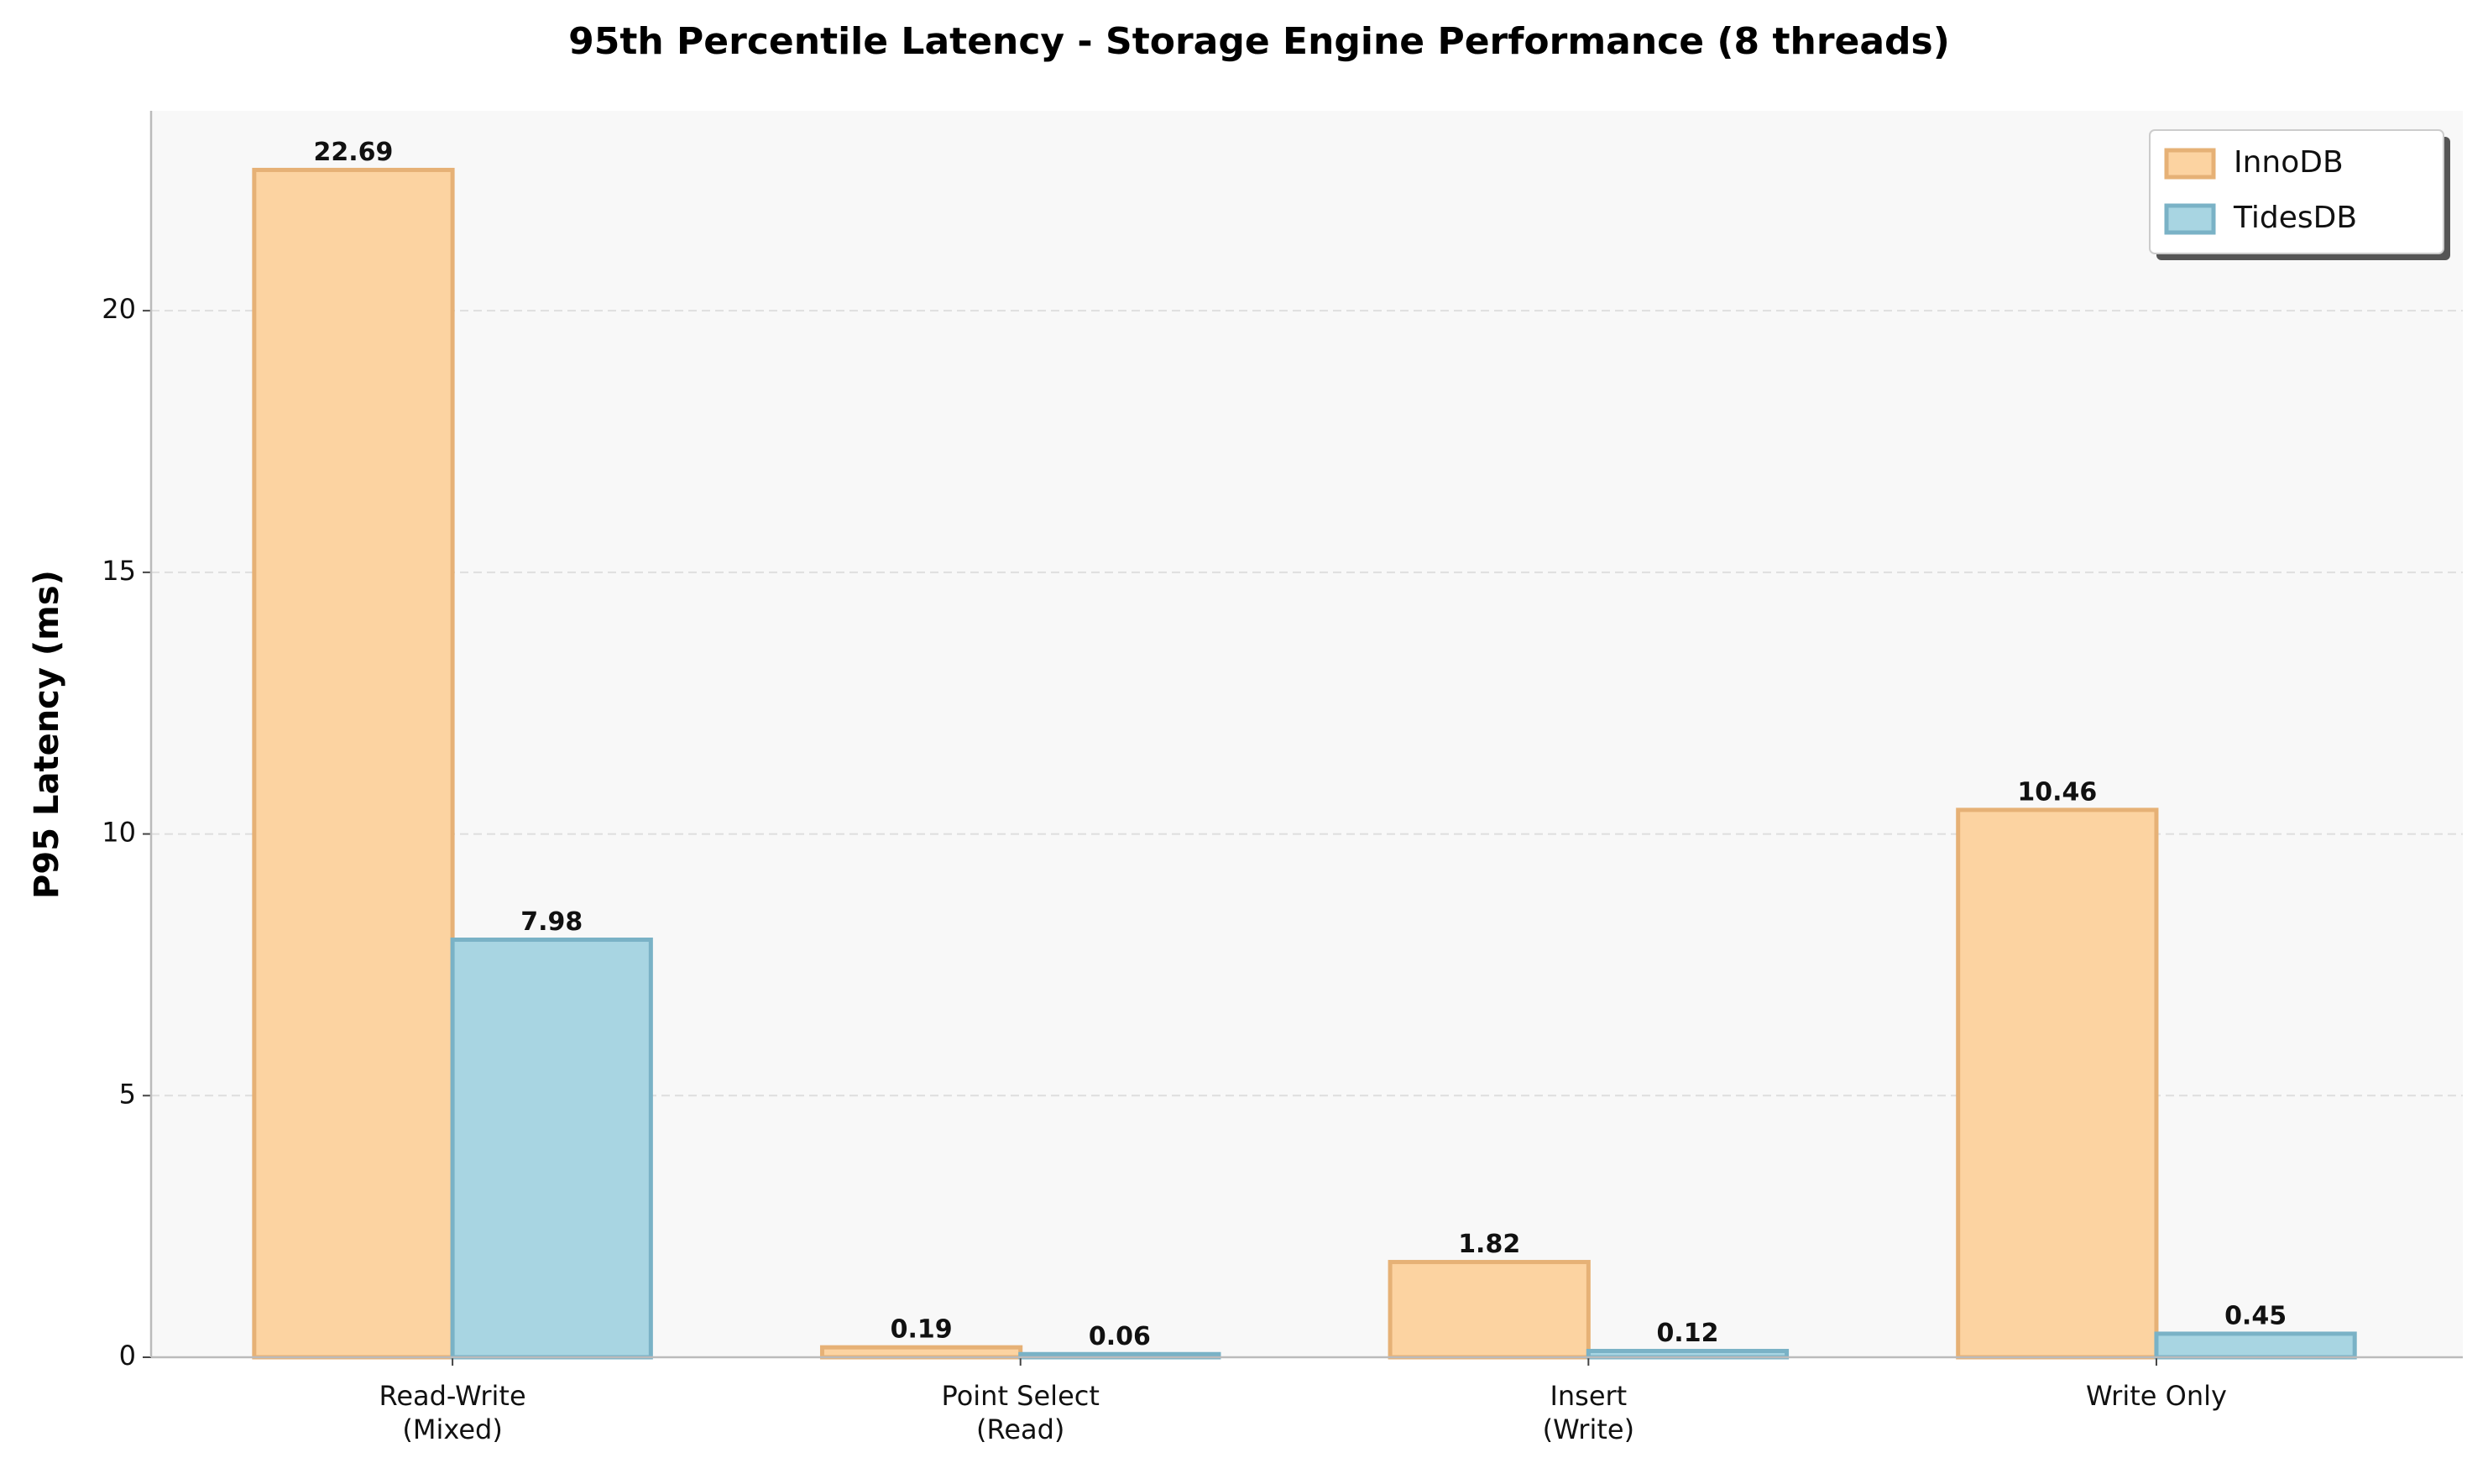 The image size is (2488, 1484). I want to click on legend-label: InnoDB, so click(2289, 162).